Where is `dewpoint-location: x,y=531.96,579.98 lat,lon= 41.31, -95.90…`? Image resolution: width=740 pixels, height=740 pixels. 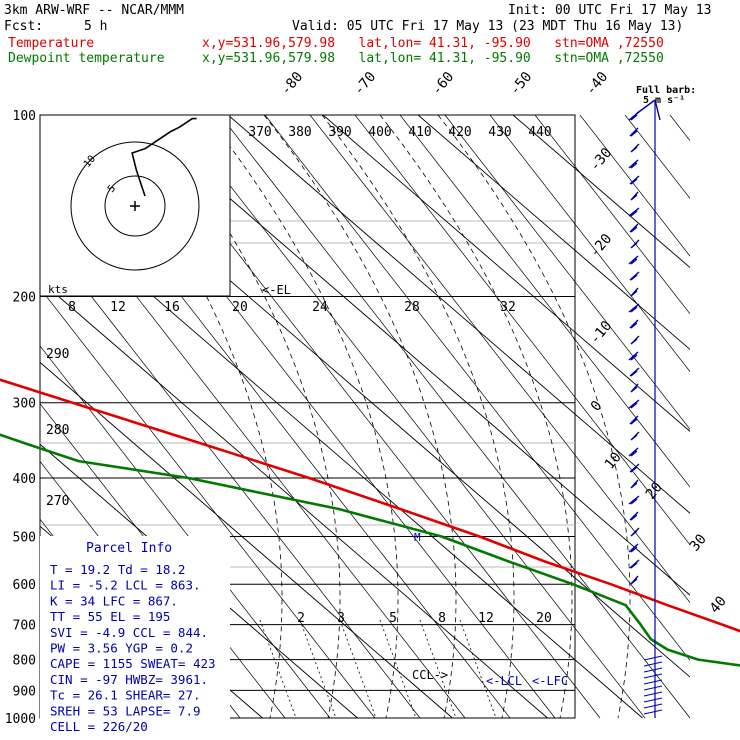 dewpoint-location: x,y=531.96,579.98 lat,lon= 41.31, -95.90… is located at coordinates (433, 58).